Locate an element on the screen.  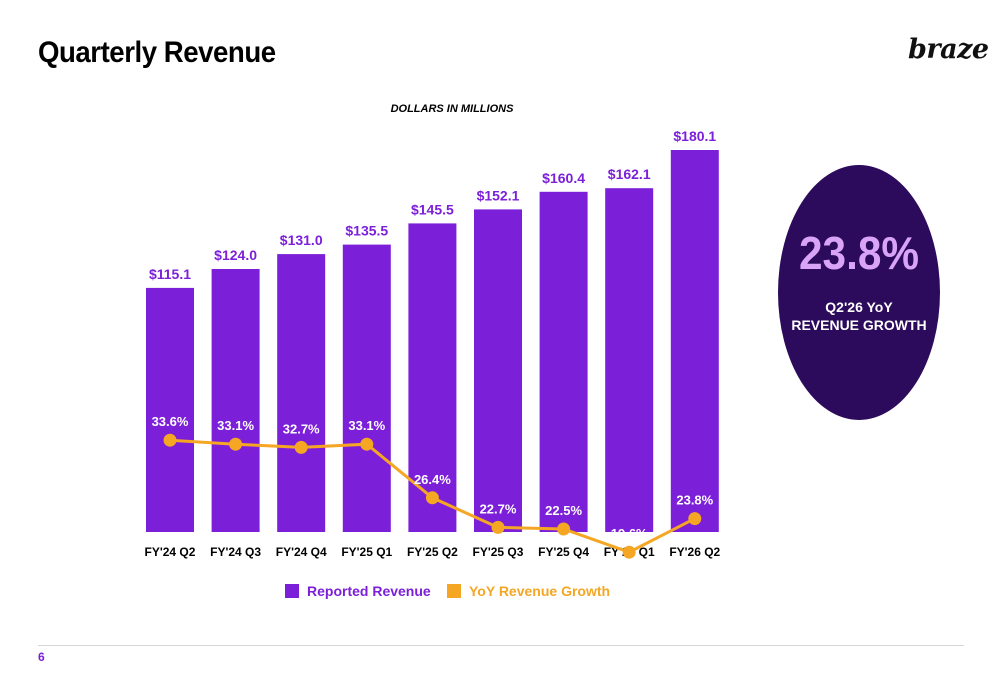
growth-value-label: 22.7% is located at coordinates (498, 508).